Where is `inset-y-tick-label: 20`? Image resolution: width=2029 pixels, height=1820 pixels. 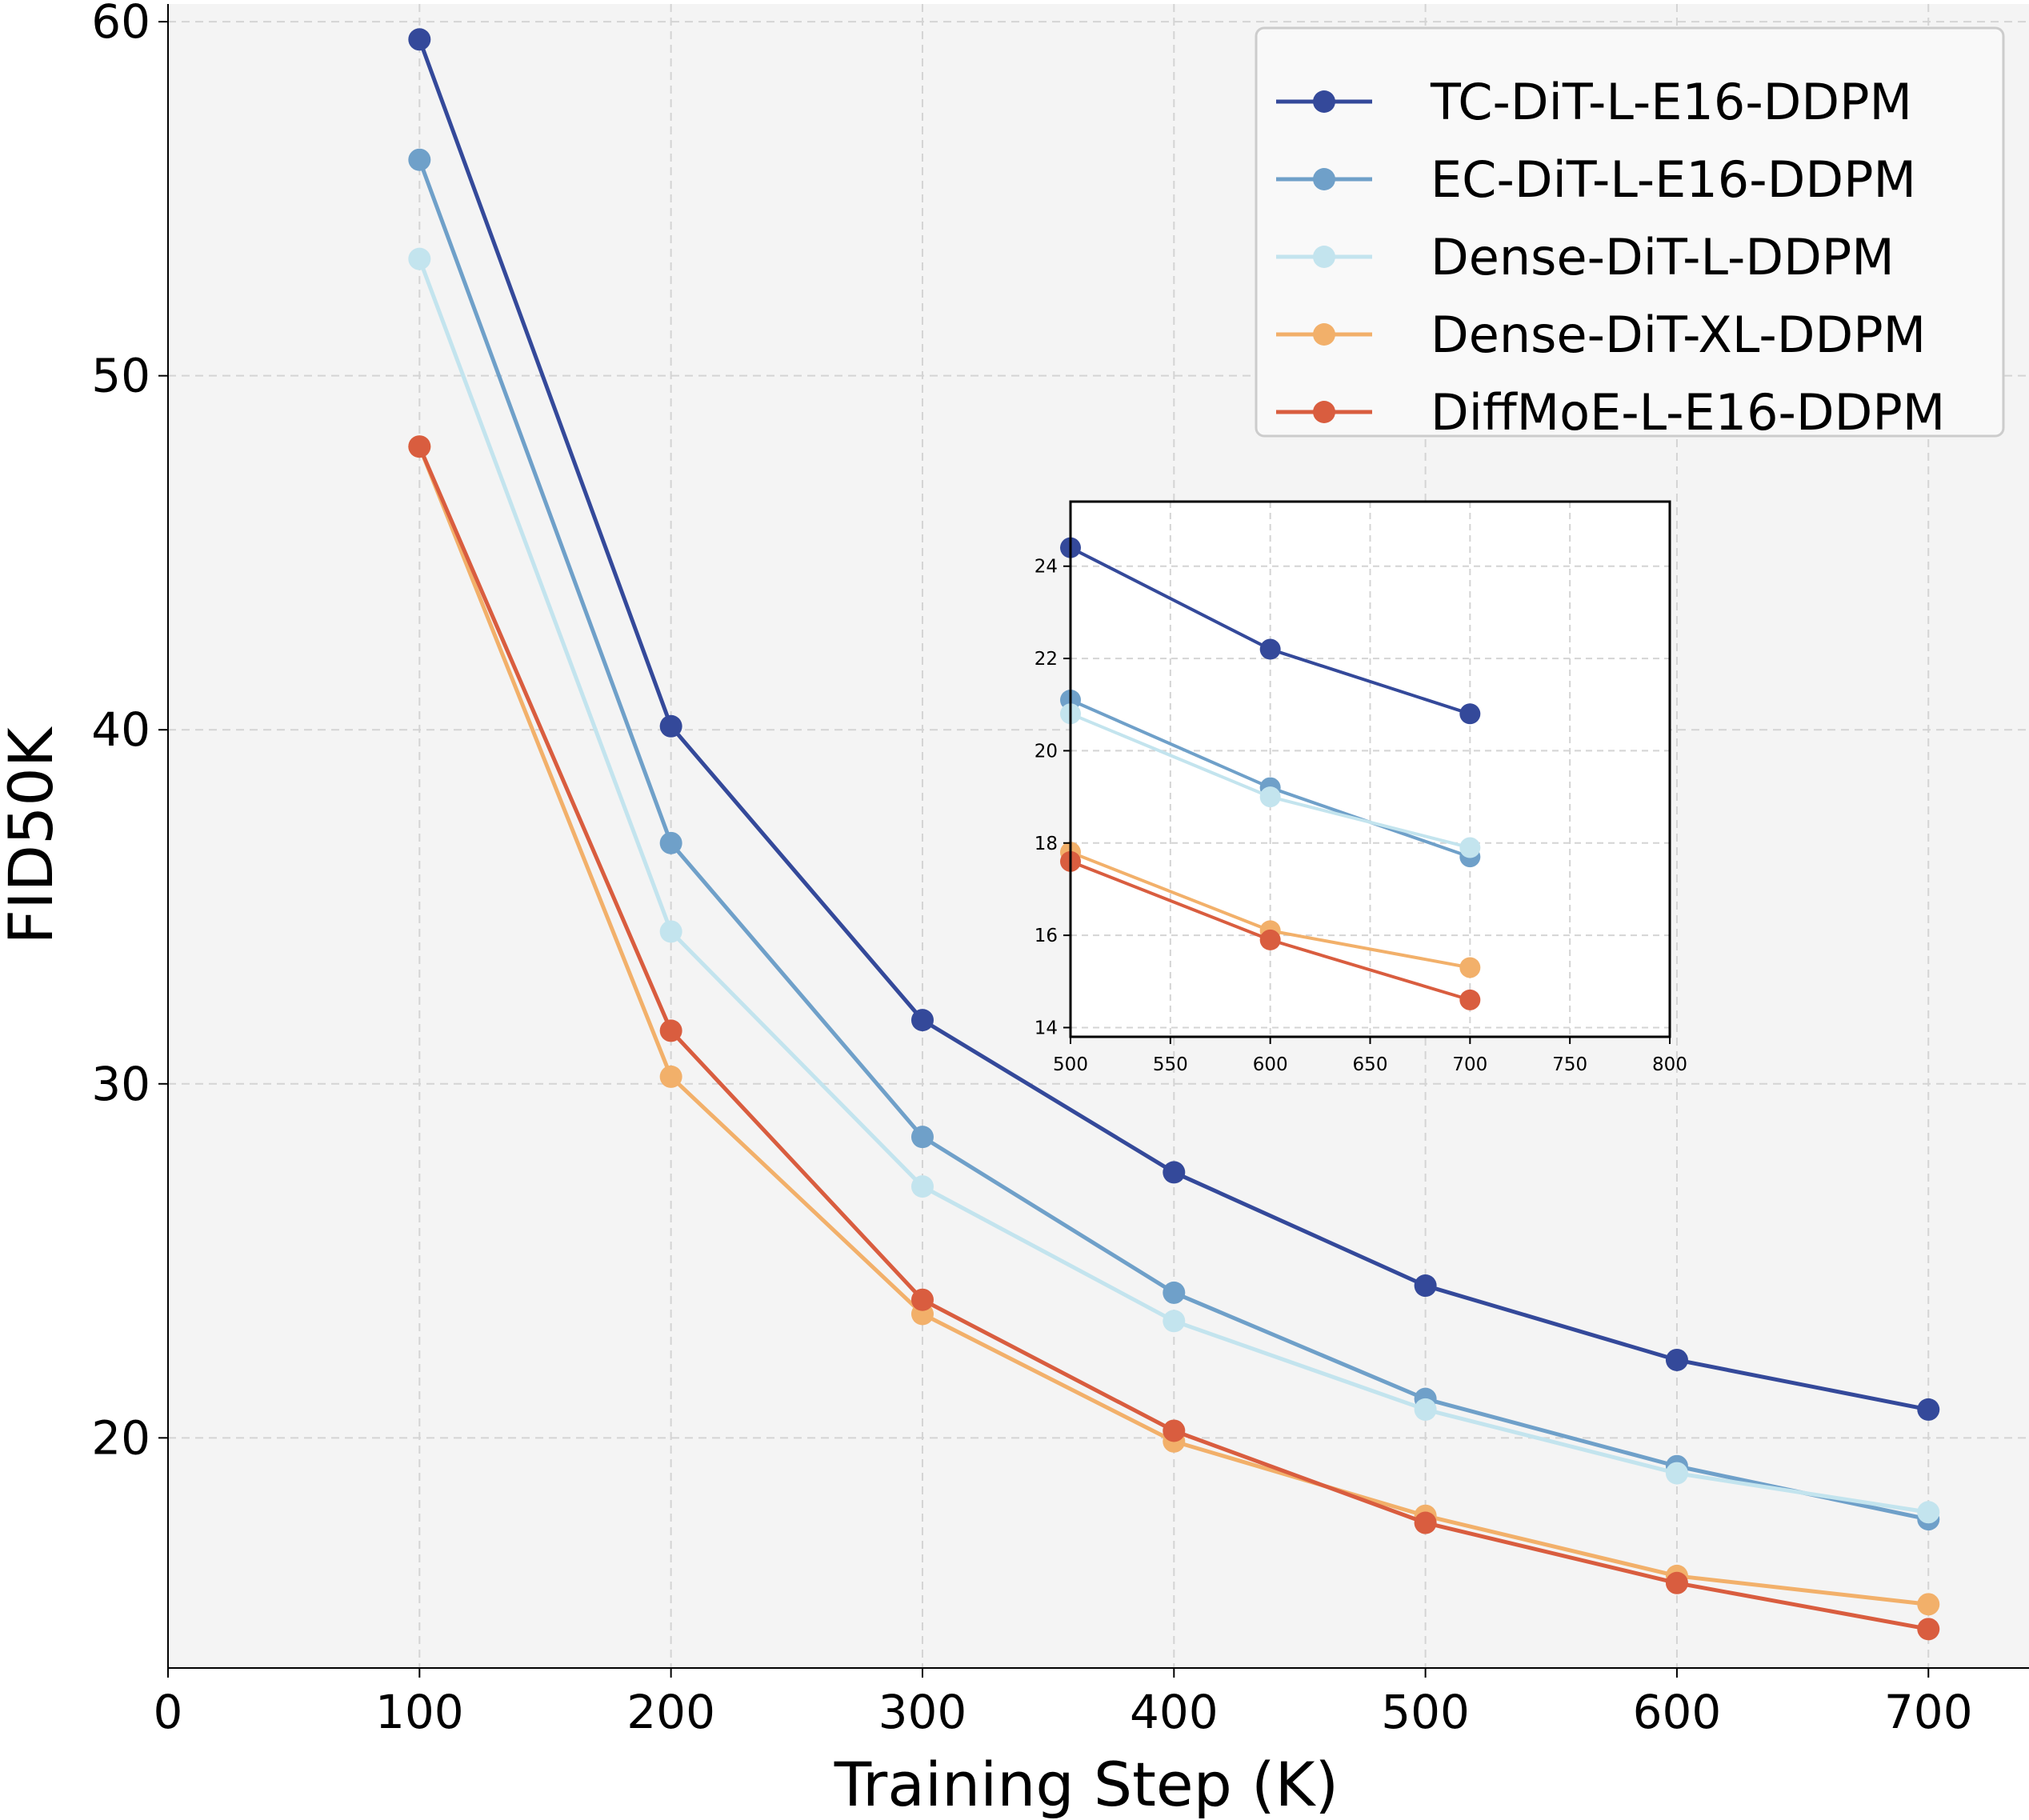
inset-y-tick-label: 20 is located at coordinates (1046, 751).